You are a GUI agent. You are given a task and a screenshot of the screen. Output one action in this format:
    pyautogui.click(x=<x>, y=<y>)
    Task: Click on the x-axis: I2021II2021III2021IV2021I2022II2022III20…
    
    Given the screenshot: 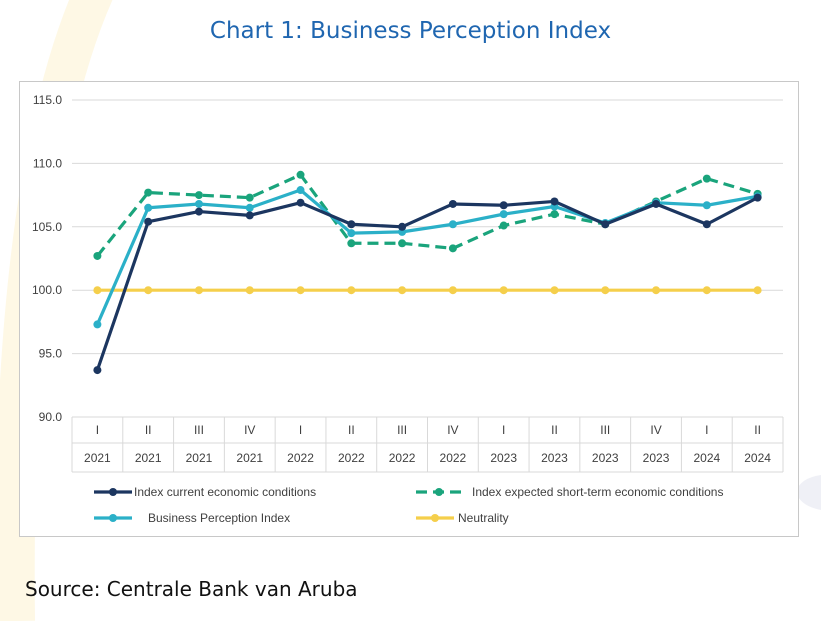 What is the action you would take?
    pyautogui.click(x=427, y=445)
    